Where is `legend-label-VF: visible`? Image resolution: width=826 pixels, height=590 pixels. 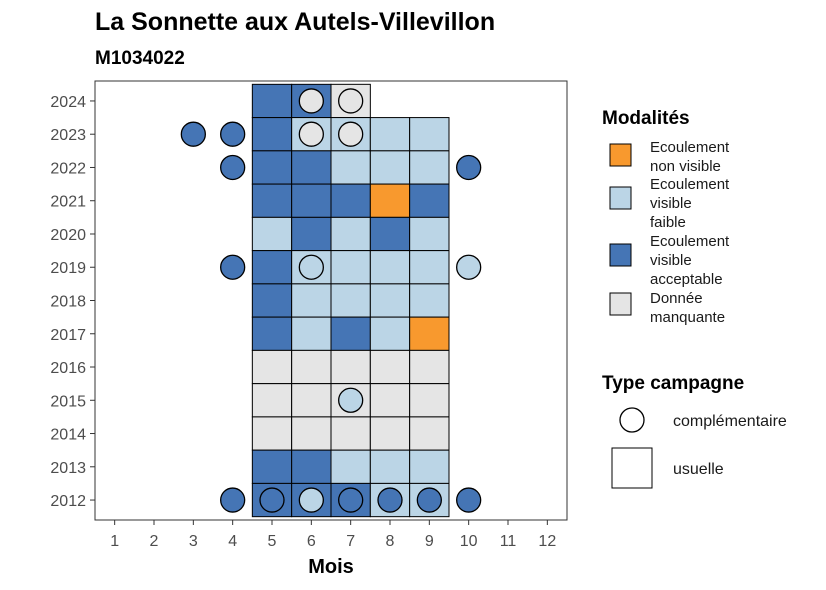 legend-label-VF: visible is located at coordinates (671, 203).